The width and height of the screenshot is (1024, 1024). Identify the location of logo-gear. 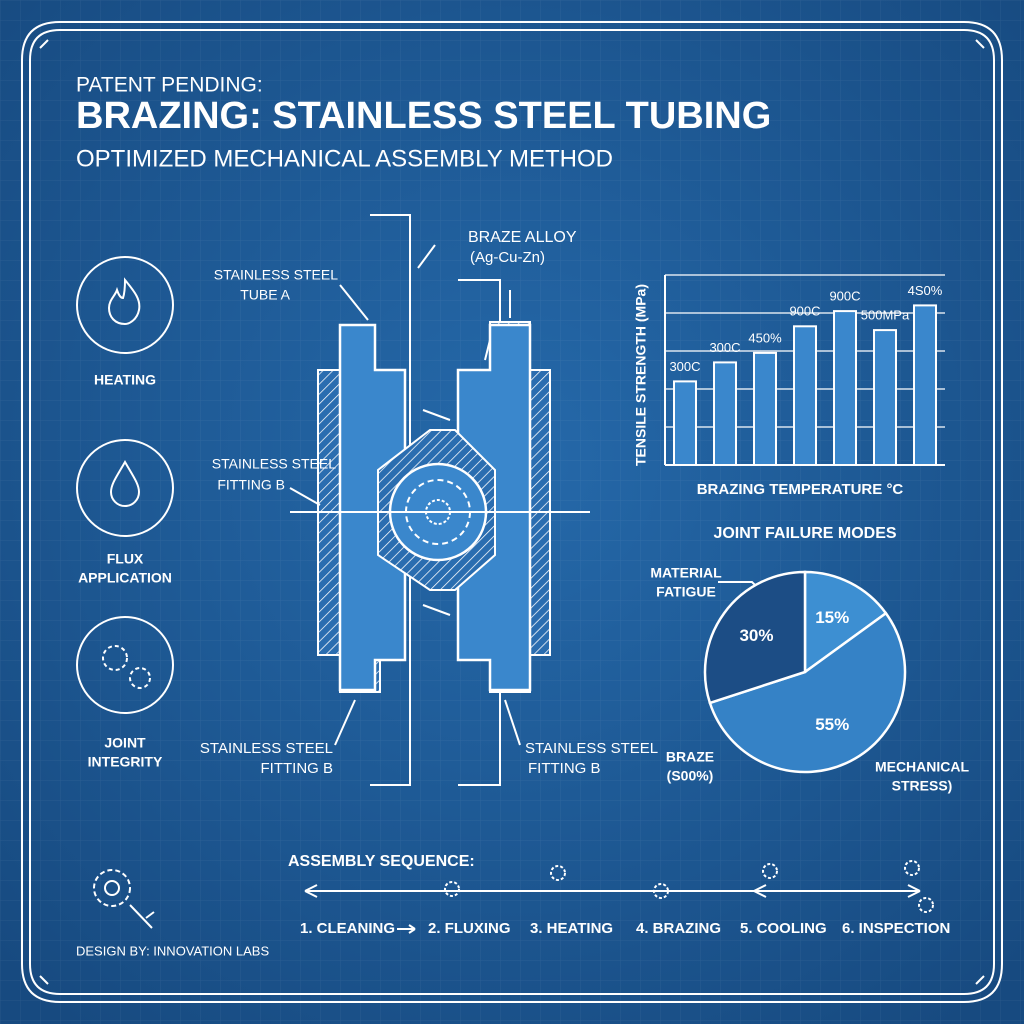
(112, 888).